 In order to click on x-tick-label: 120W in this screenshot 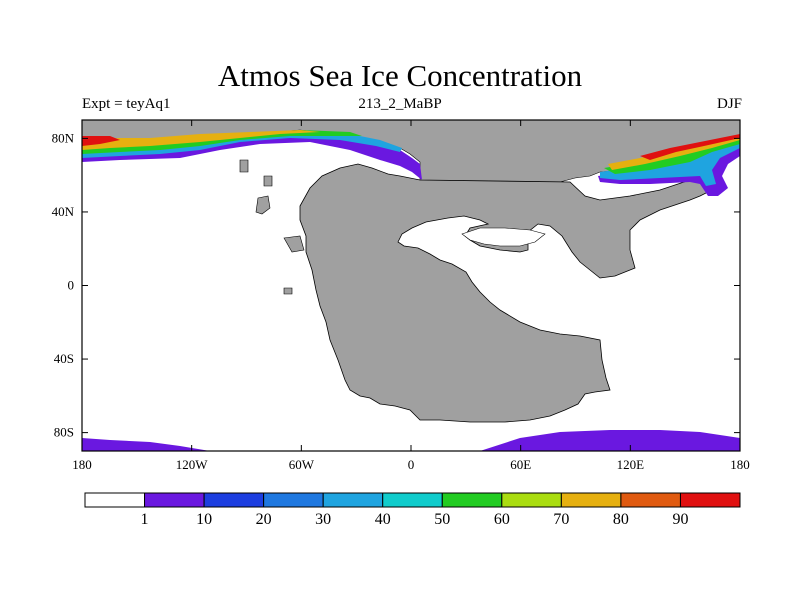, I will do `click(192, 464)`.